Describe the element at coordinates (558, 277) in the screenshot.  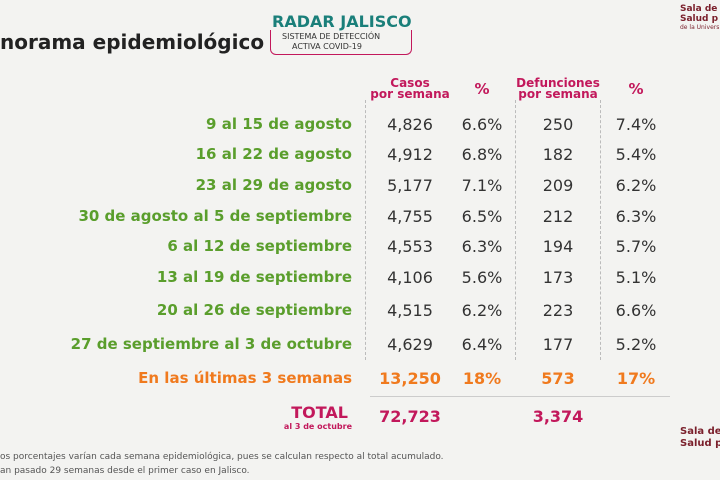
I see `cell: 173` at that location.